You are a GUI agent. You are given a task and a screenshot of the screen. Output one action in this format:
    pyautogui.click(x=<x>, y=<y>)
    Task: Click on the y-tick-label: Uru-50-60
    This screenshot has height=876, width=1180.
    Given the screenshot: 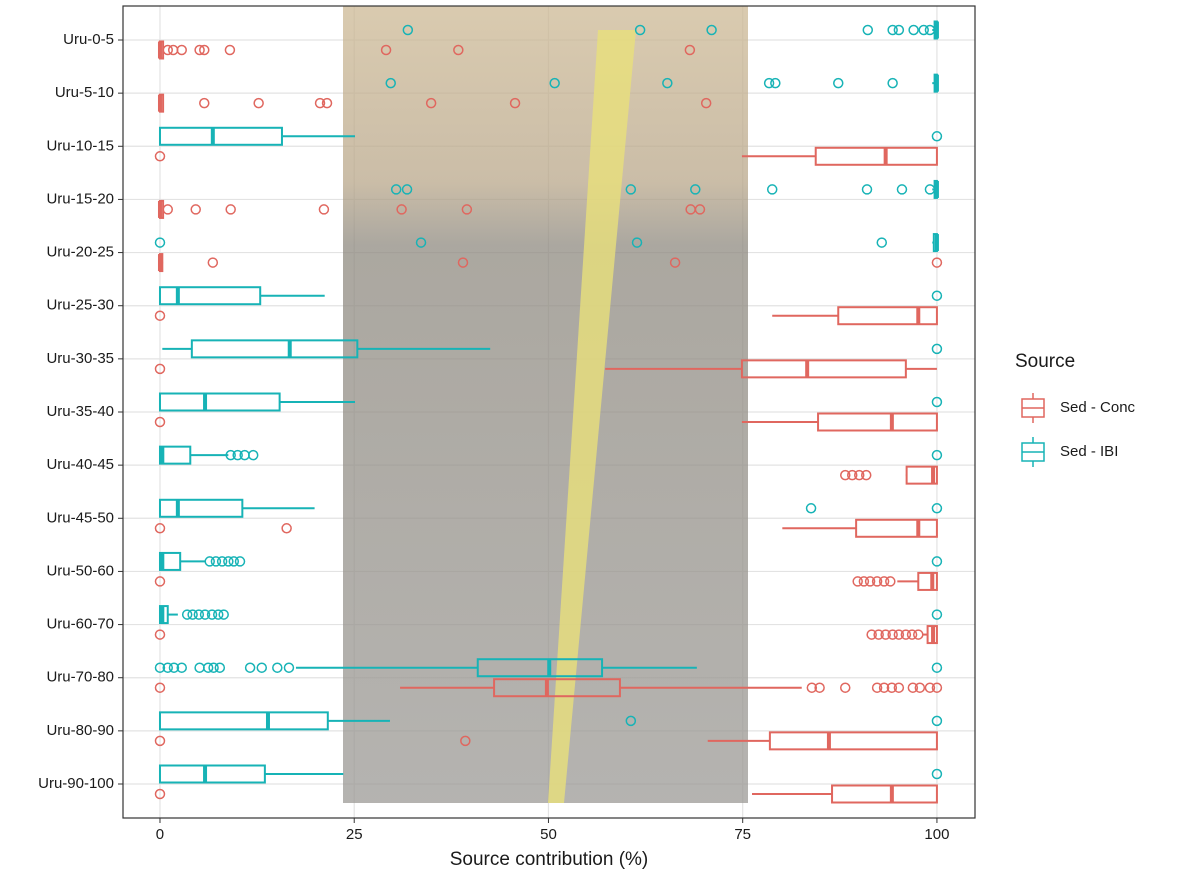 What is the action you would take?
    pyautogui.click(x=80, y=570)
    